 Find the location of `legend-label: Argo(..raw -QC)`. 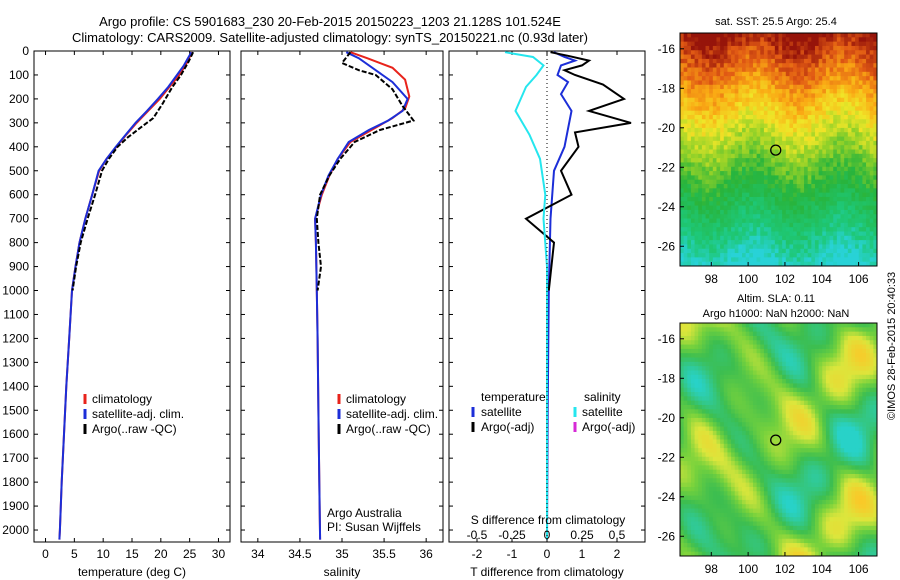

legend-label: Argo(..raw -QC) is located at coordinates (134, 429).